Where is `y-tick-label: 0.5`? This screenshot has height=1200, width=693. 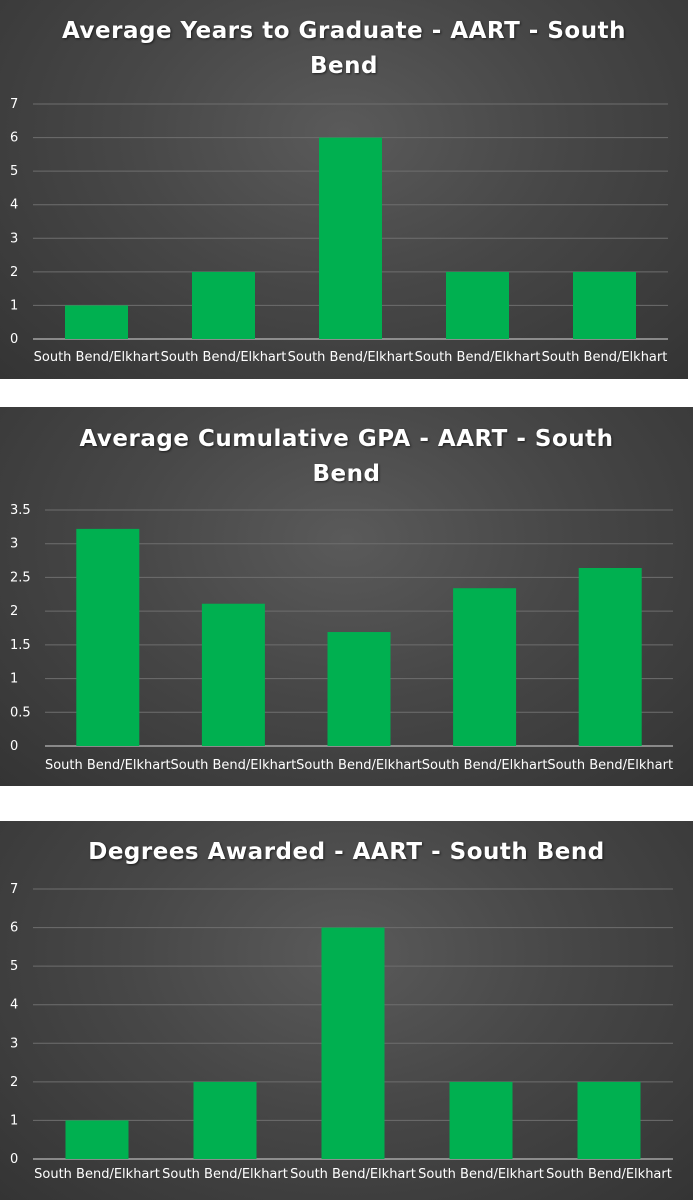 y-tick-label: 0.5 is located at coordinates (20, 712).